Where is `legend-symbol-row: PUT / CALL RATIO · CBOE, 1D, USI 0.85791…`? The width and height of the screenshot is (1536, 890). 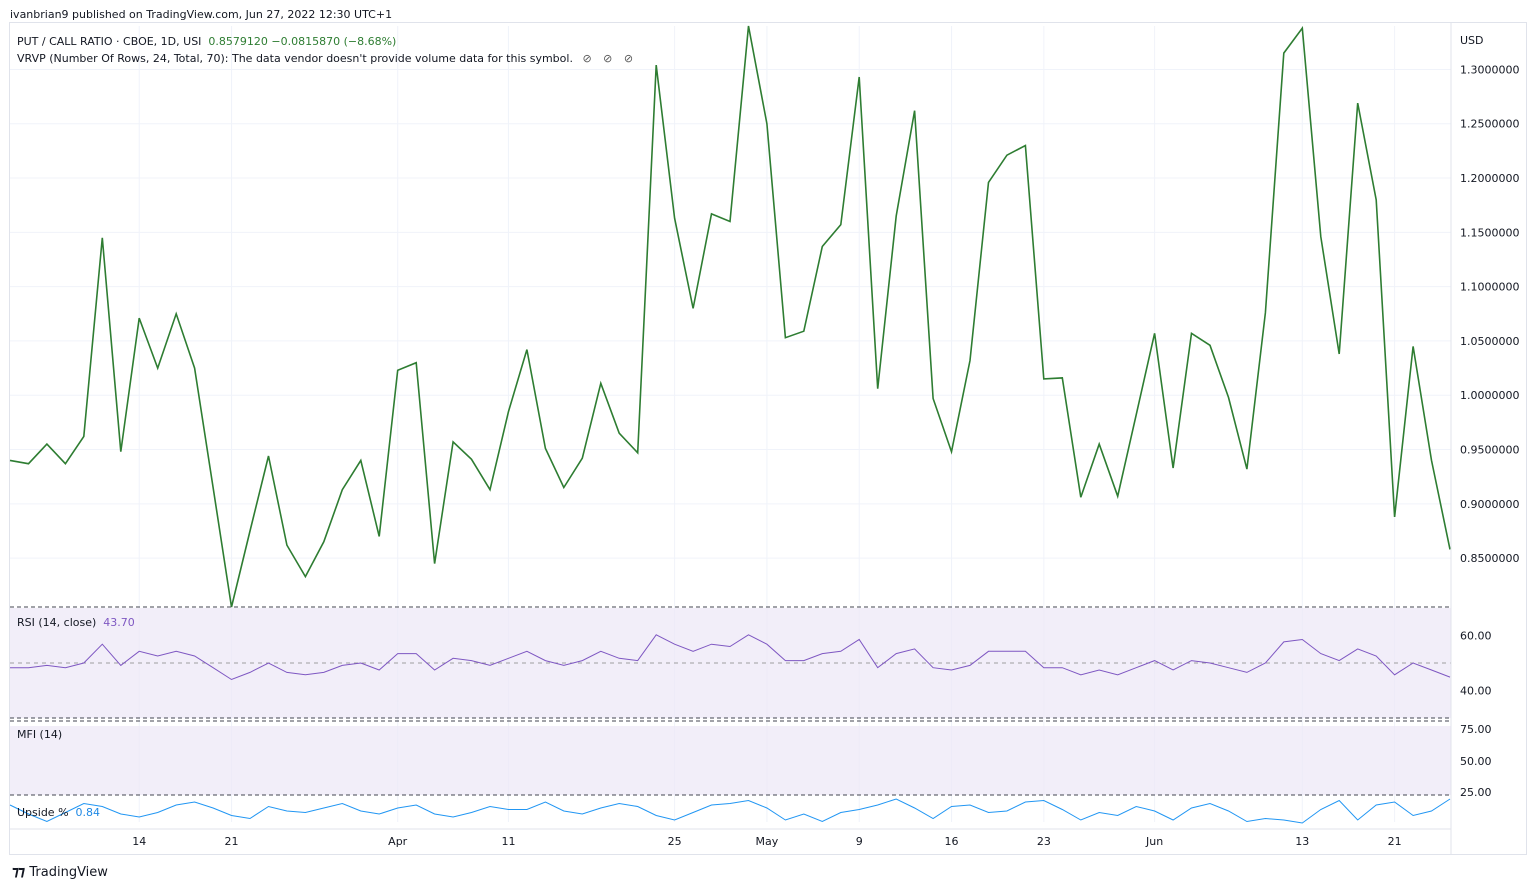
legend-symbol-row: PUT / CALL RATIO · CBOE, 1D, USI 0.85791… is located at coordinates (206, 41).